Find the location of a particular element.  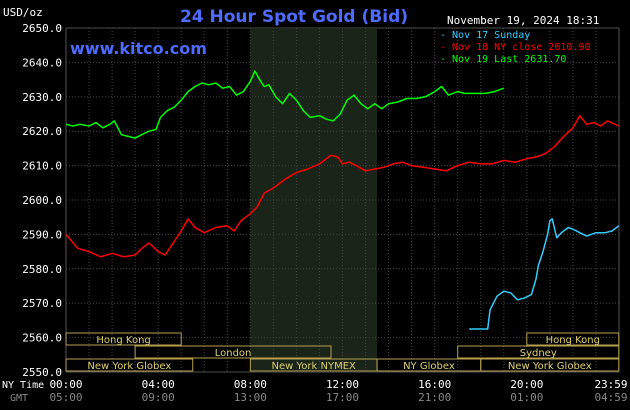

y-tick-label: 2590.0 is located at coordinates (42, 234).